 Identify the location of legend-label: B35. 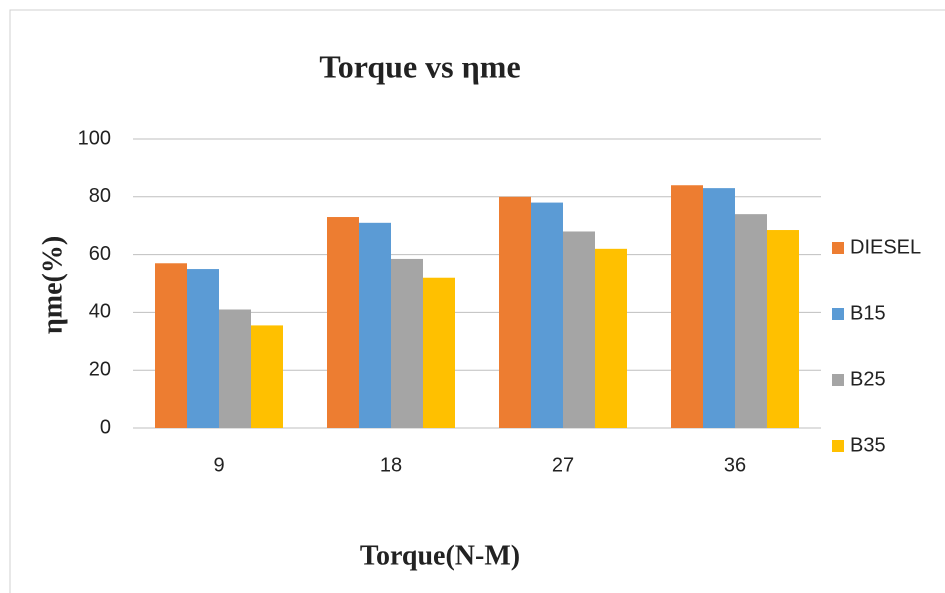
(868, 445).